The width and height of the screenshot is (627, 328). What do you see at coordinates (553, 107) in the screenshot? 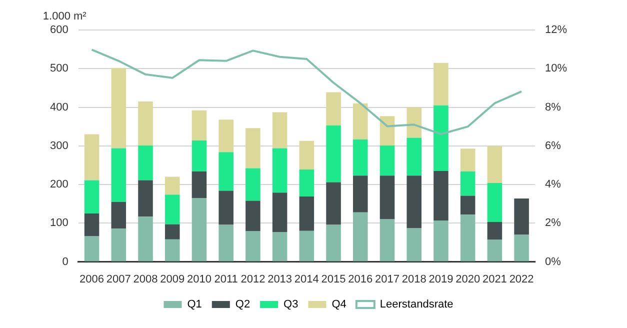
I see `y2-tick-label: 8%` at bounding box center [553, 107].